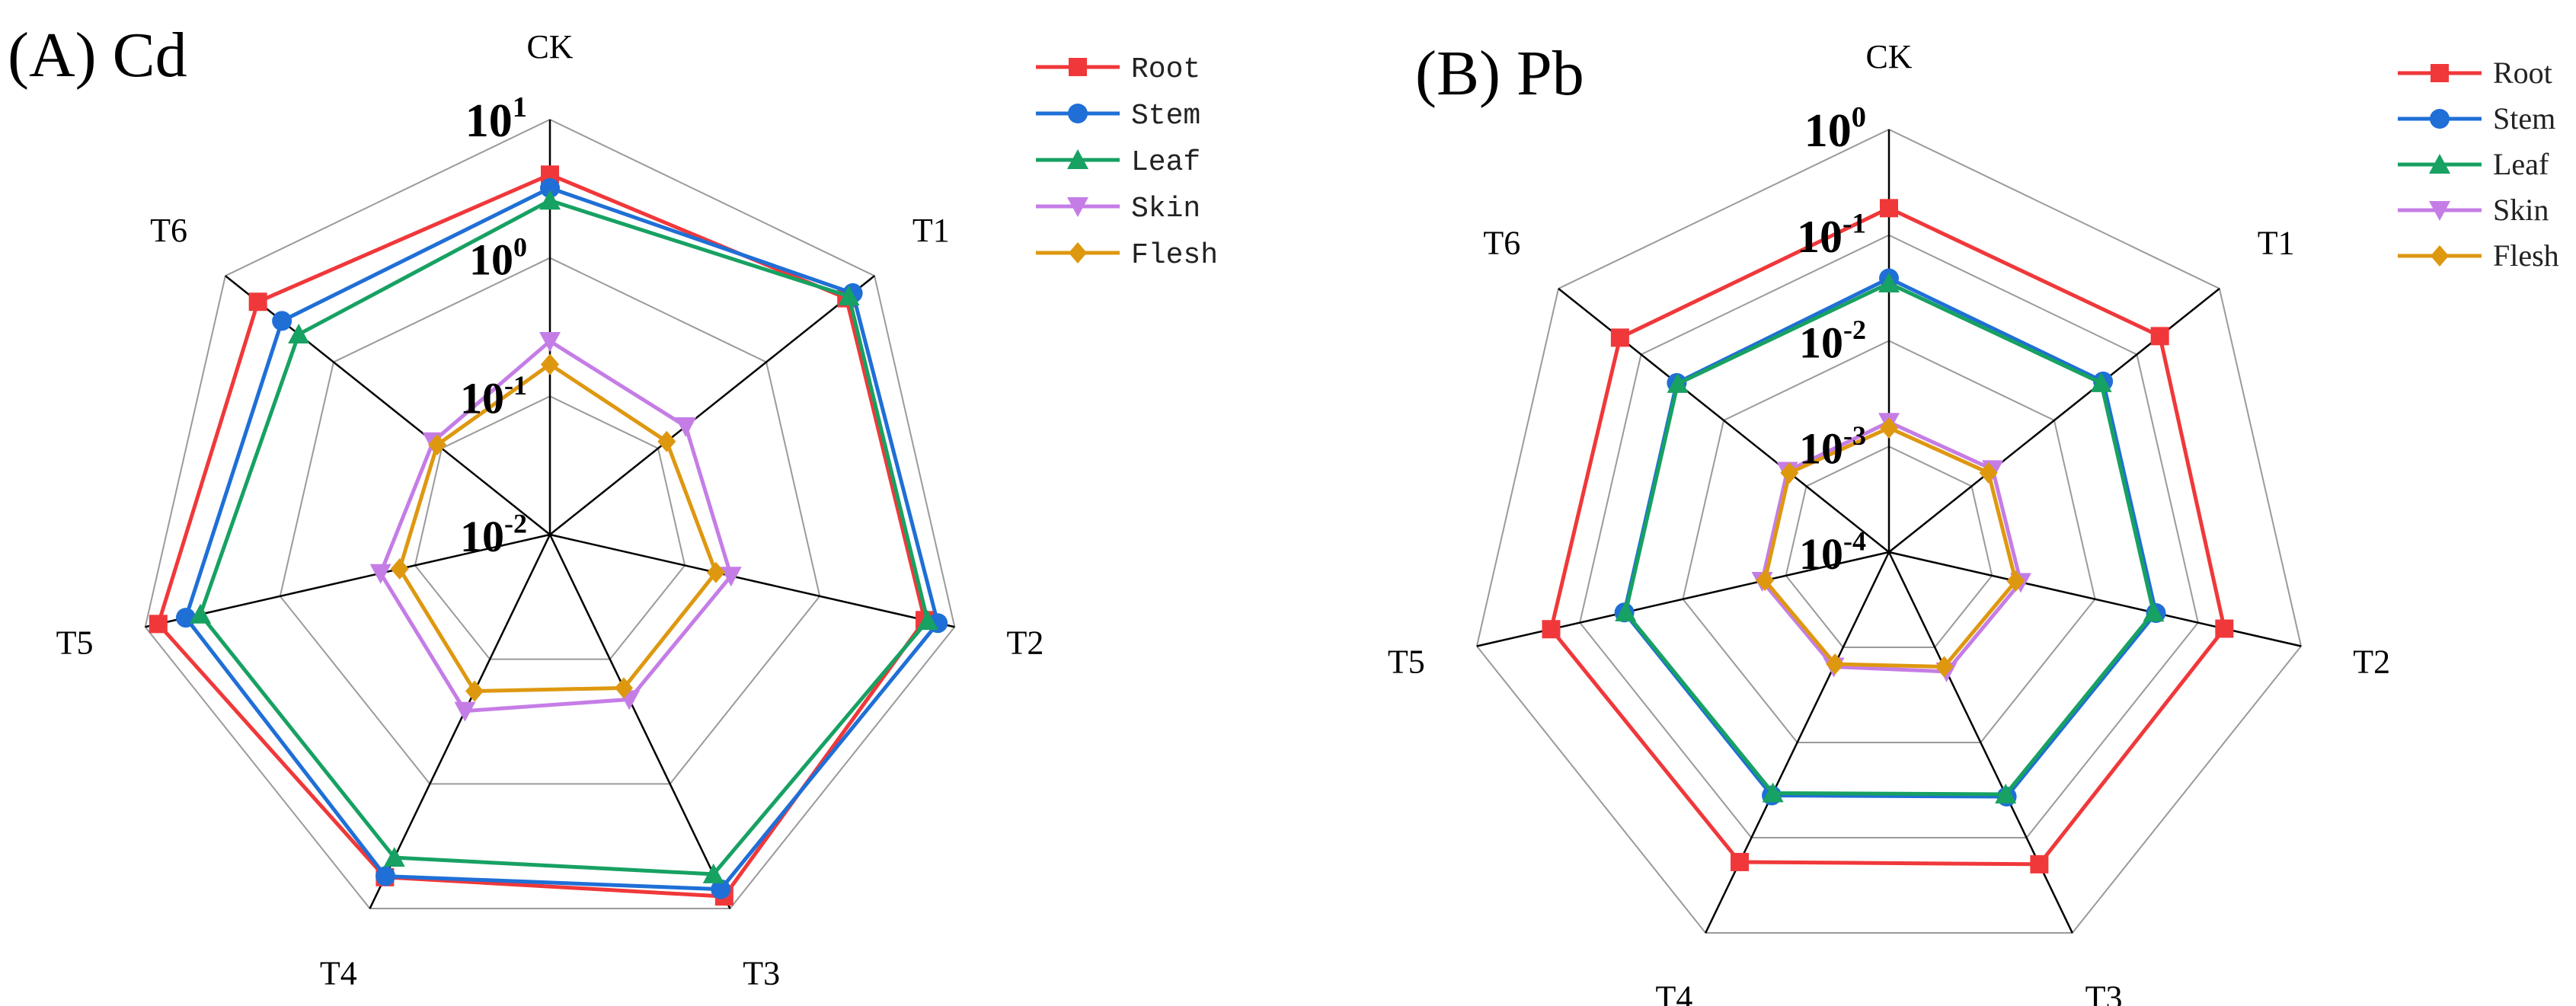 The width and height of the screenshot is (2576, 1006). What do you see at coordinates (1165, 209) in the screenshot?
I see `legend-label-skin: Skin` at bounding box center [1165, 209].